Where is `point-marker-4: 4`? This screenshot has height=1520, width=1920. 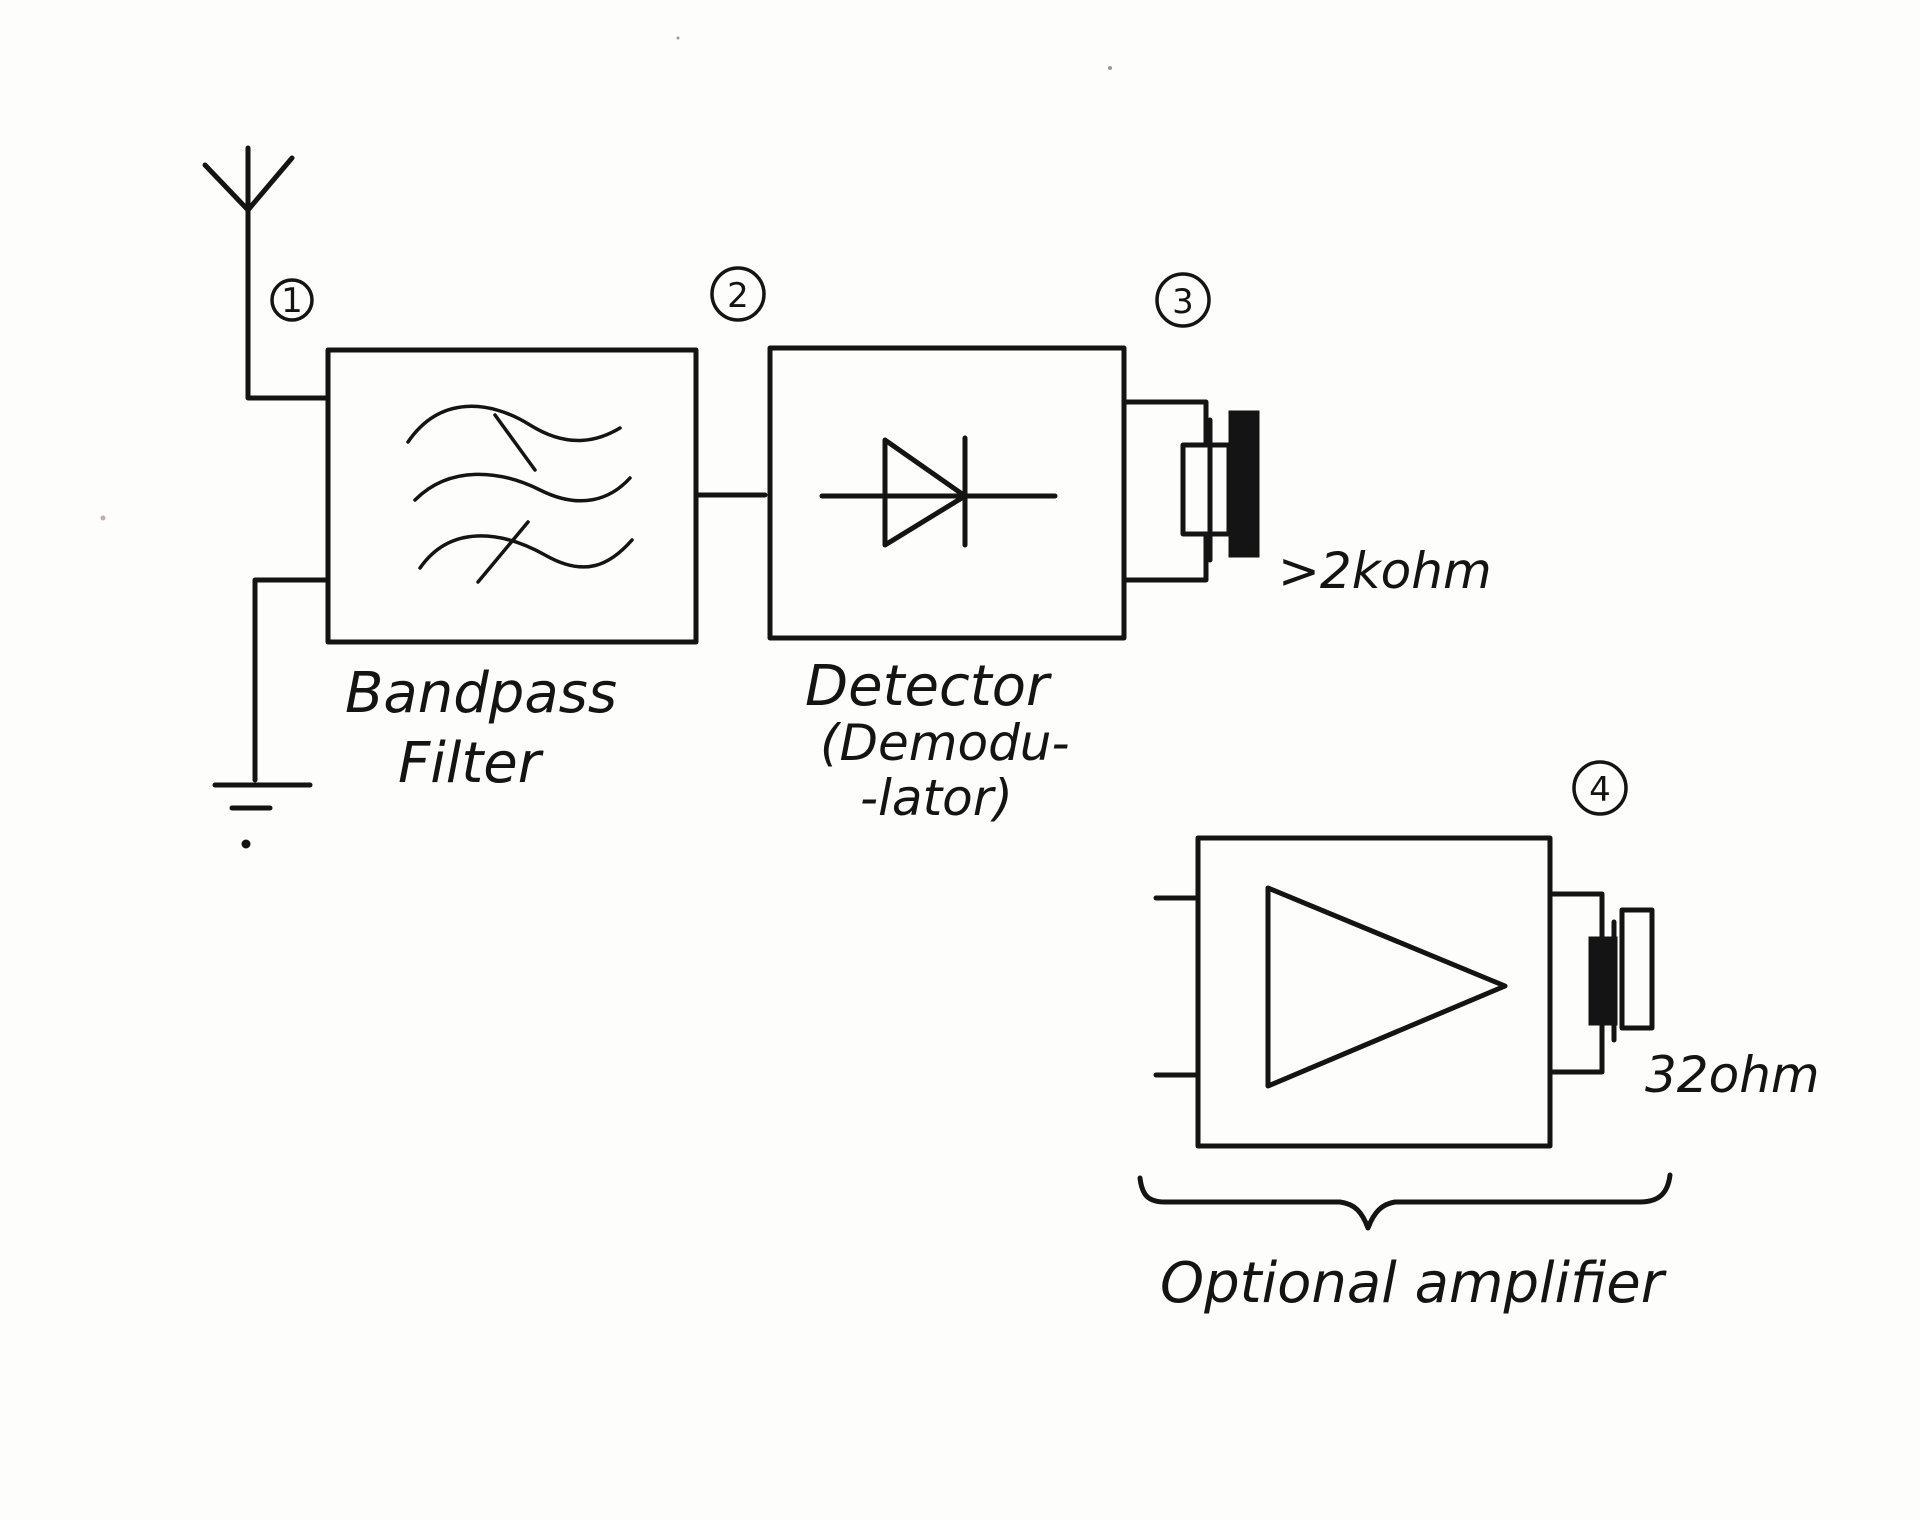
point-marker-4: 4 is located at coordinates (1600, 788).